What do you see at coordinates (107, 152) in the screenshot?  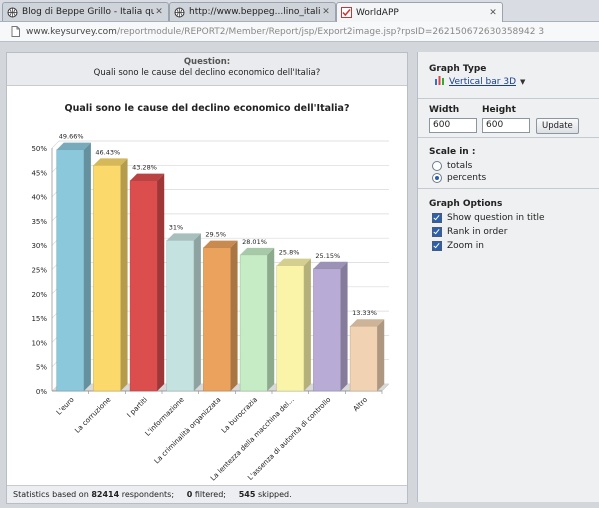 I see `data-label: 46.43%` at bounding box center [107, 152].